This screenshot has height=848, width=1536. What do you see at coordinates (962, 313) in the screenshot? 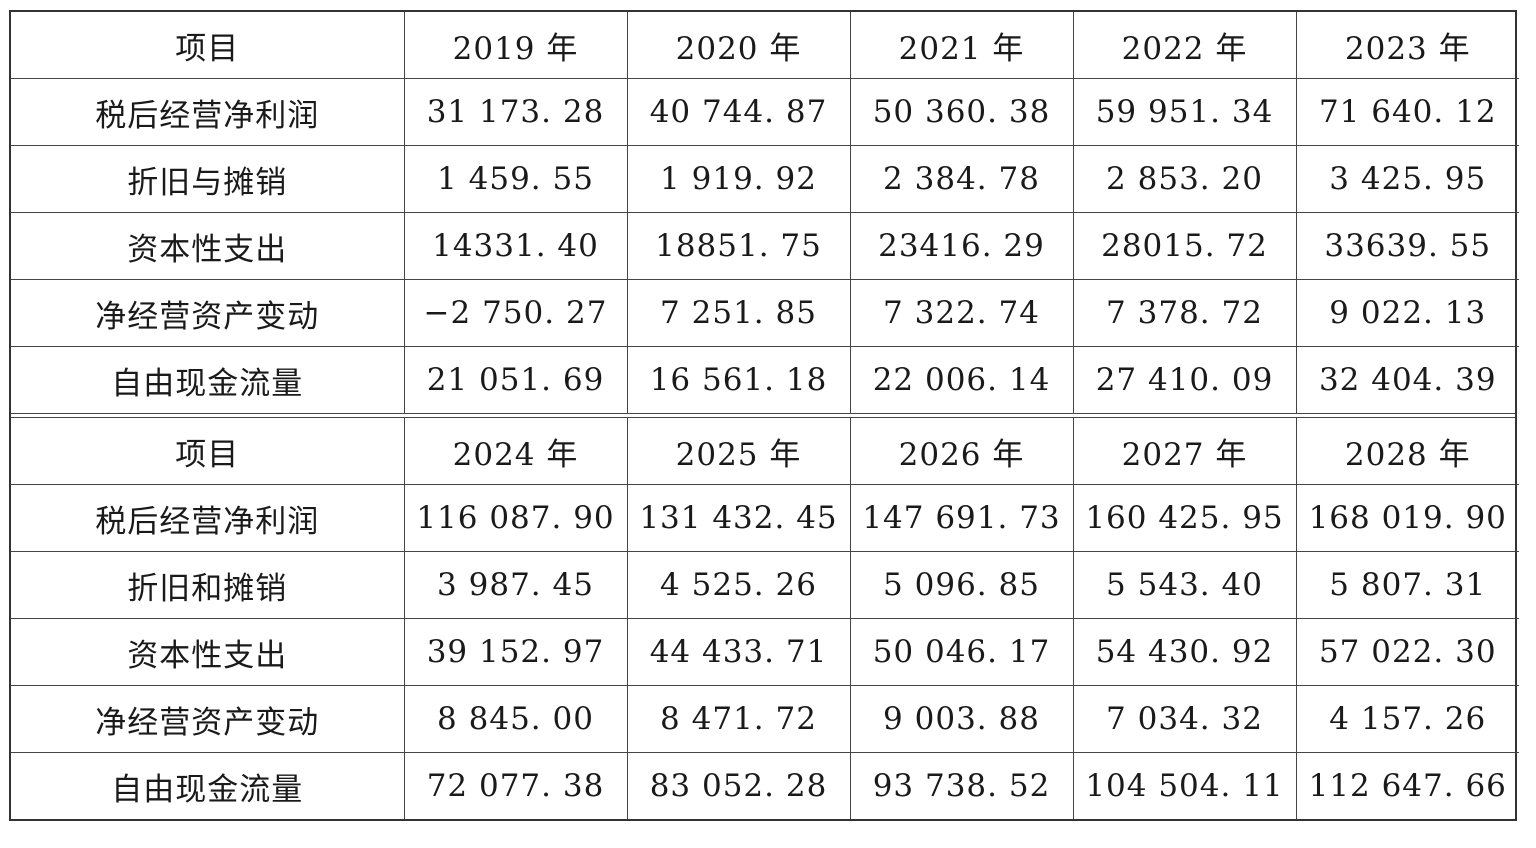
I see `value-cell: 7 322. 74` at bounding box center [962, 313].